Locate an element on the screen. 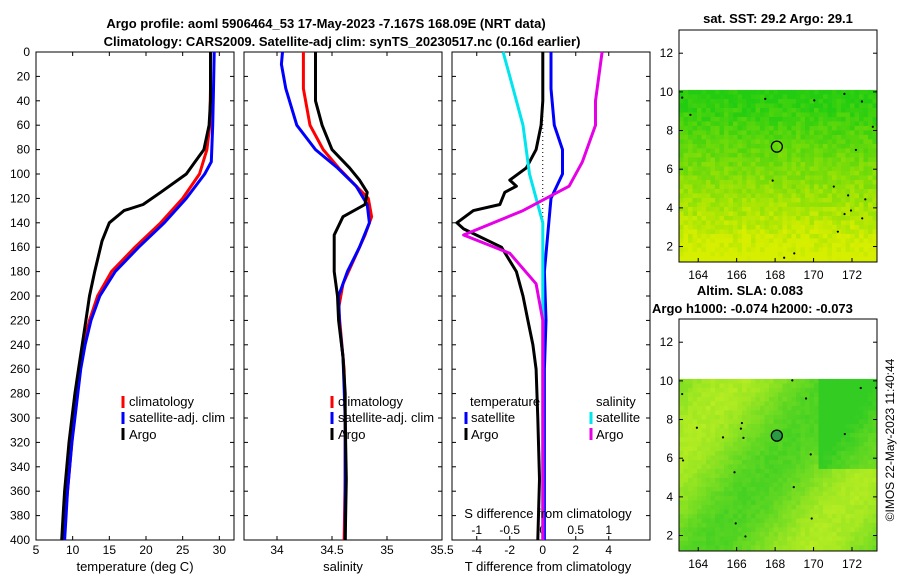  depth-tick-label: 360 is located at coordinates (20, 491).